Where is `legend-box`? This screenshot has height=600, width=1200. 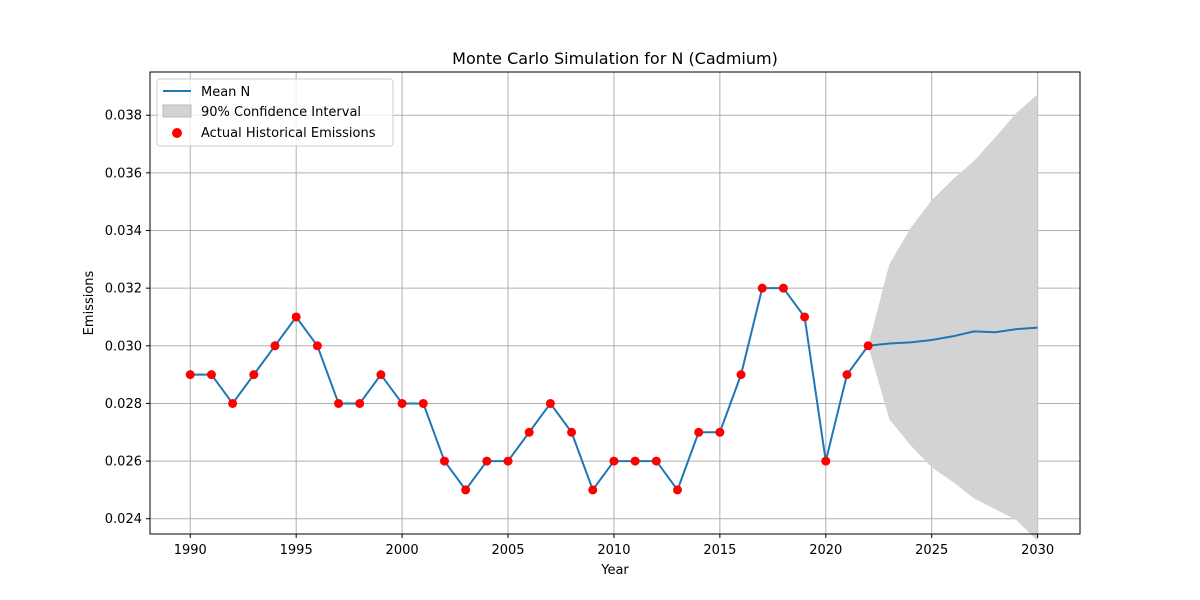 legend-box is located at coordinates (275, 112).